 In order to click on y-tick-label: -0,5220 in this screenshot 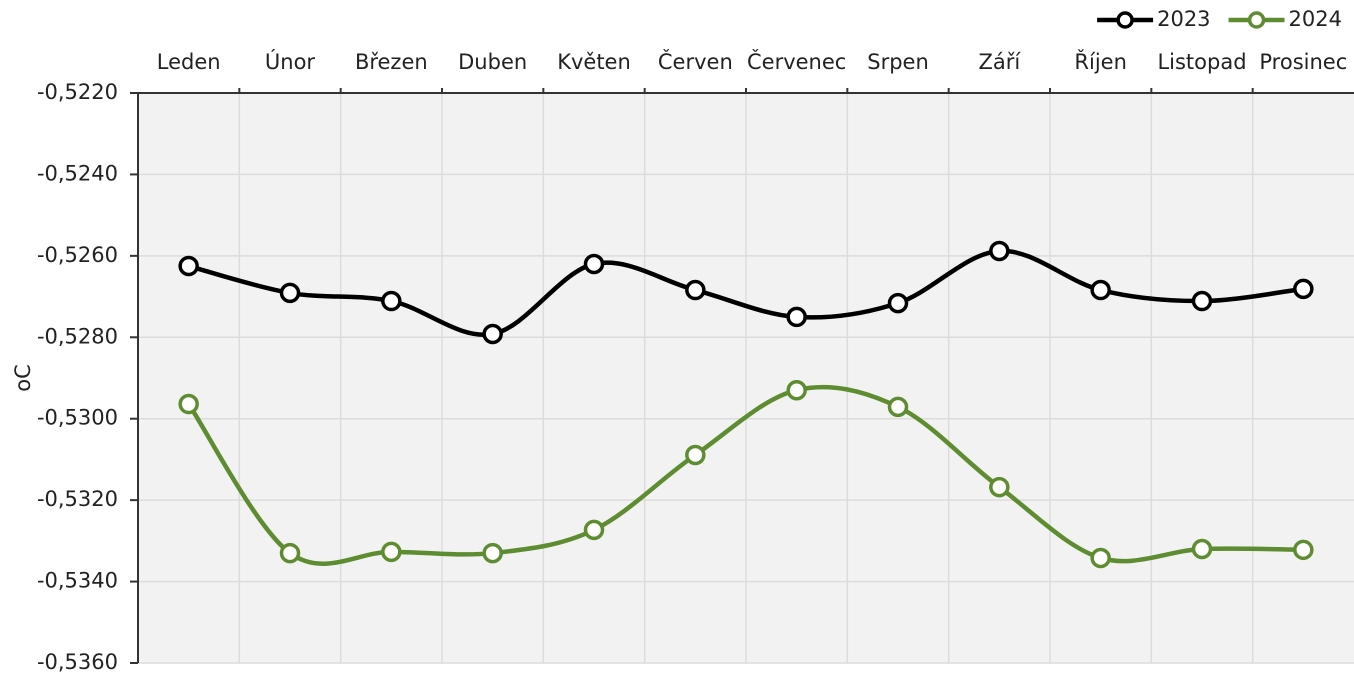, I will do `click(77, 92)`.